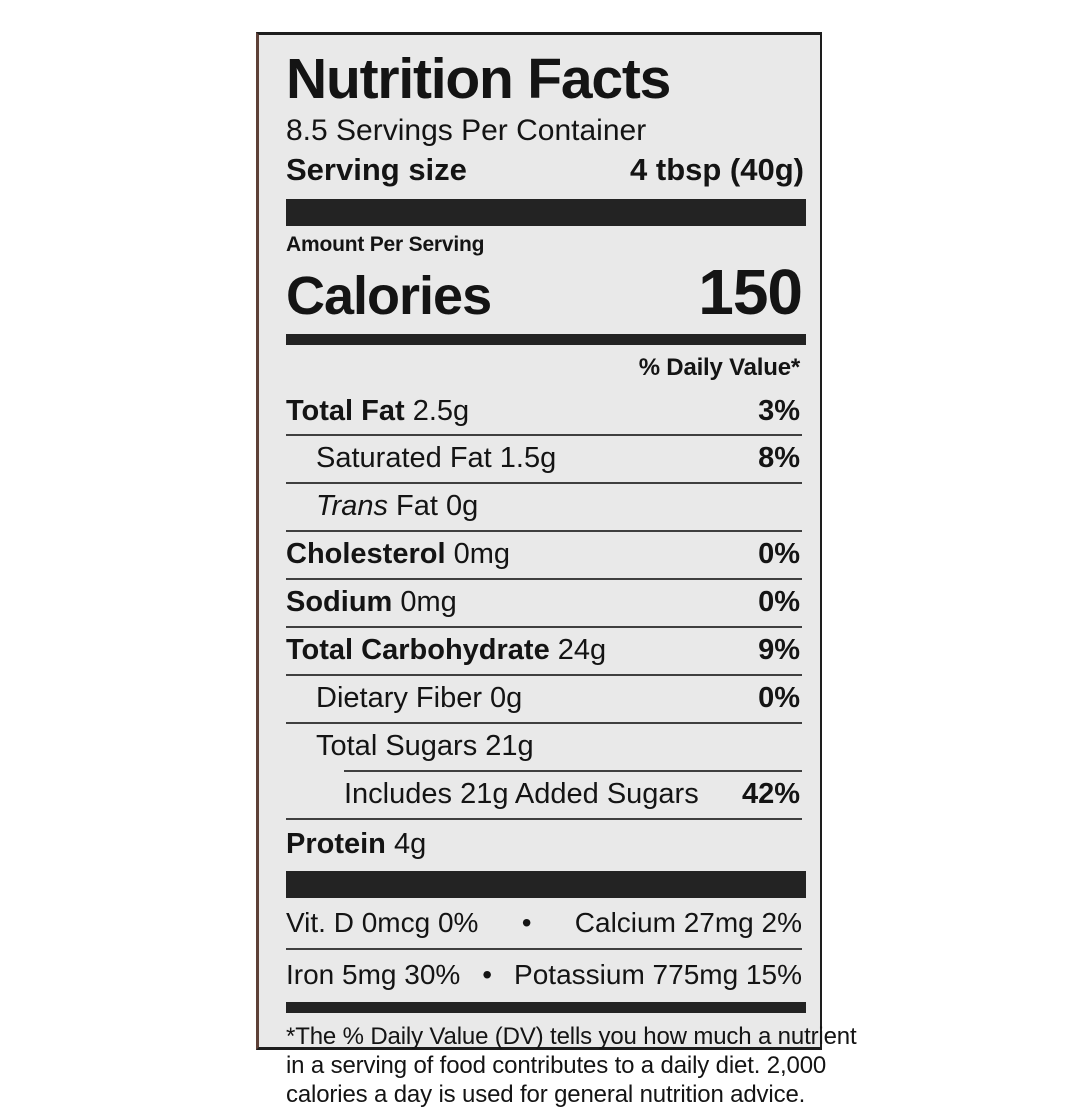 The height and width of the screenshot is (1109, 1080). I want to click on nutrient-row: Dietary Fiber 0g 0%, so click(544, 699).